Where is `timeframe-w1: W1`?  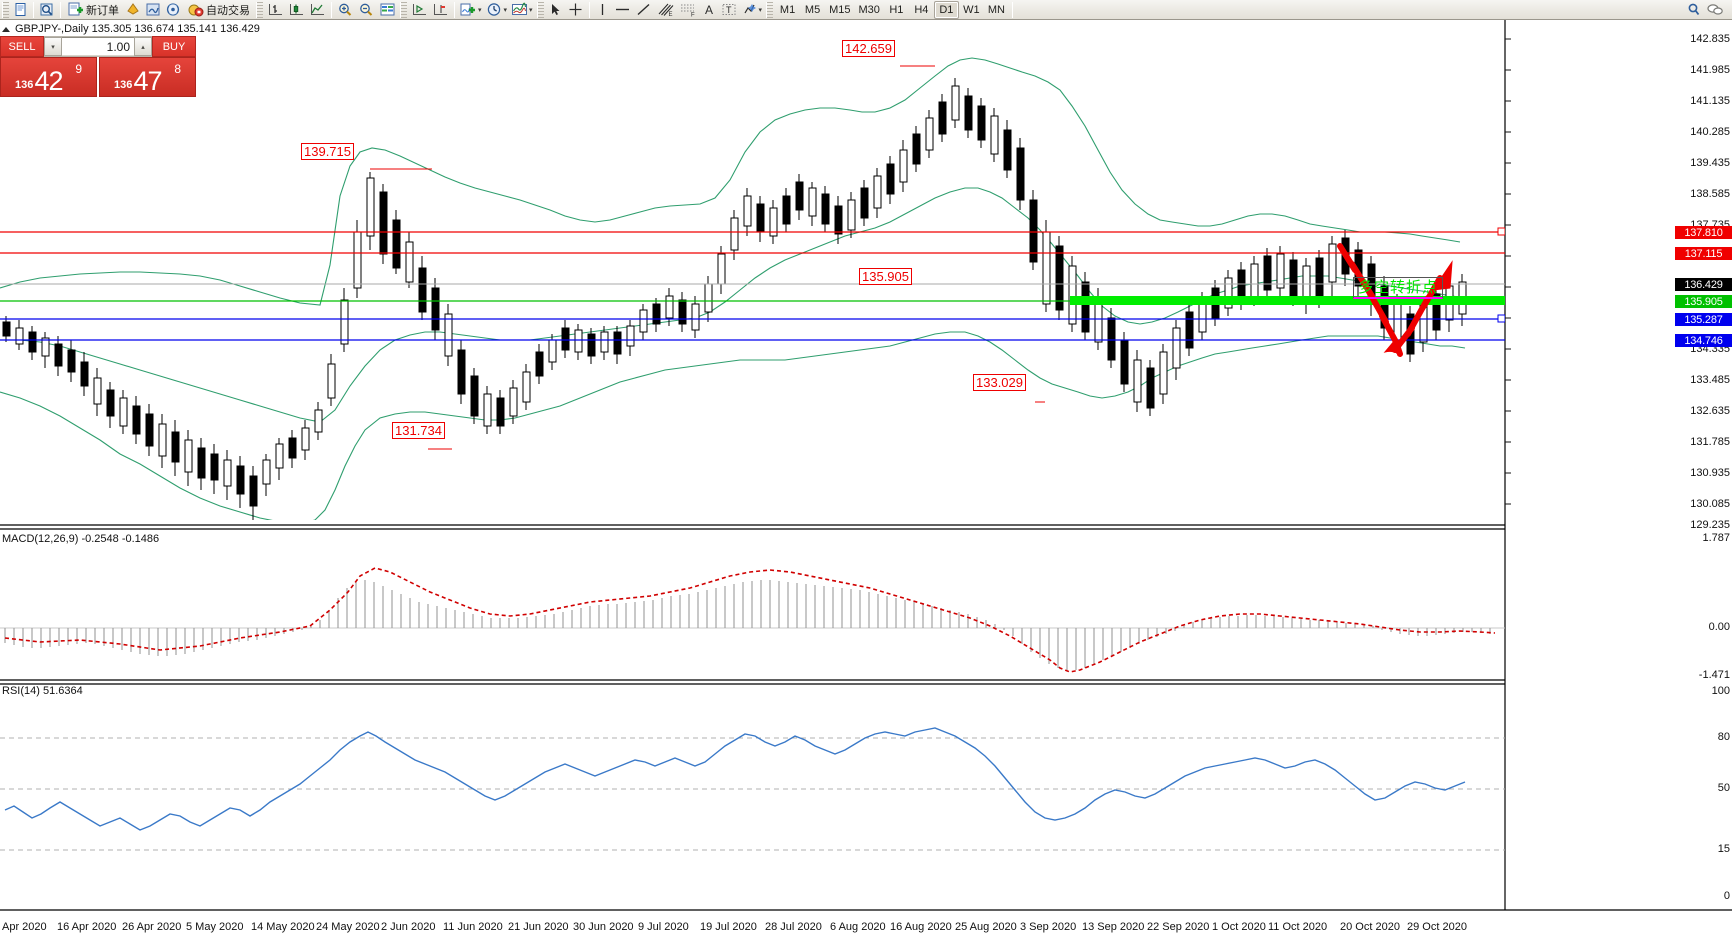 timeframe-w1: W1 is located at coordinates (971, 9).